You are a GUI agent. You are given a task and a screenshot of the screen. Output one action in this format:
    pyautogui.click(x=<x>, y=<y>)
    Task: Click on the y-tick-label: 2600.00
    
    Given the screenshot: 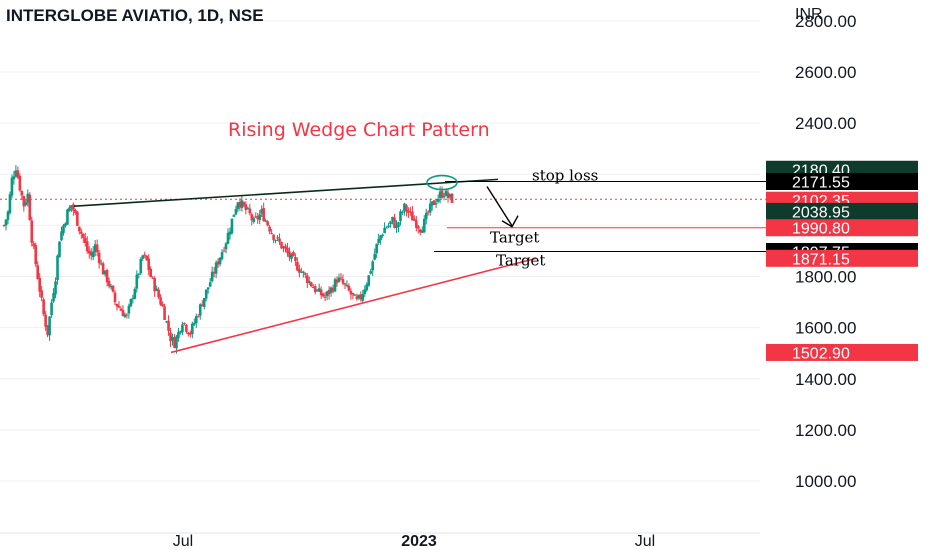 What is the action you would take?
    pyautogui.click(x=825, y=72)
    